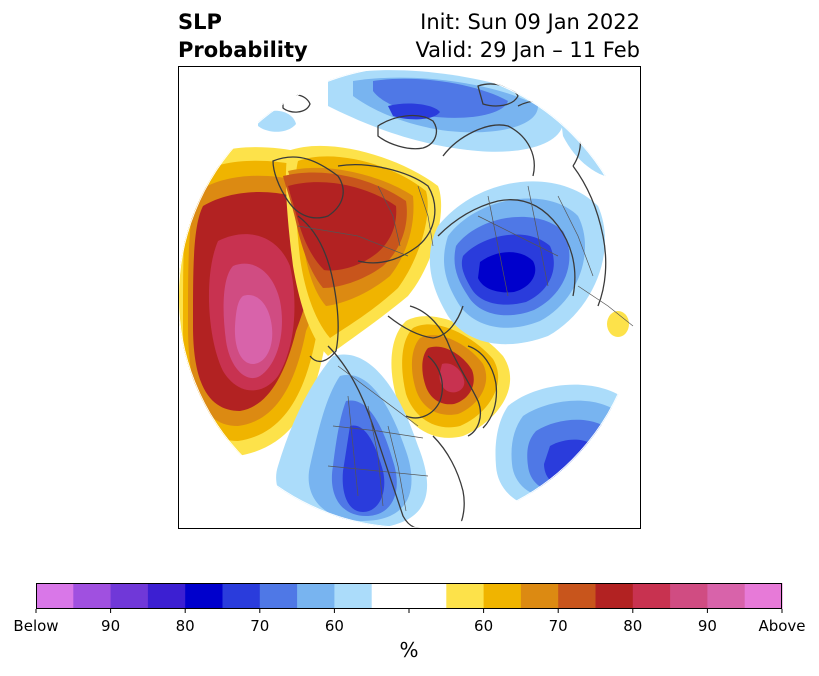 This screenshot has height=676, width=819. What do you see at coordinates (243, 50) in the screenshot?
I see `title-subtitle: Probability` at bounding box center [243, 50].